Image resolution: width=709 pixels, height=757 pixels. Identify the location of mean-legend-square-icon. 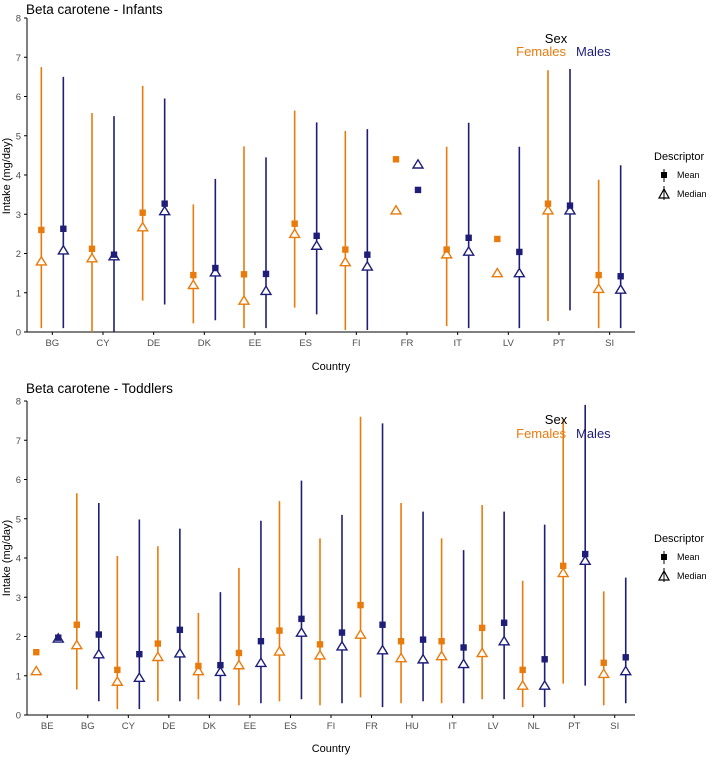
(664, 175).